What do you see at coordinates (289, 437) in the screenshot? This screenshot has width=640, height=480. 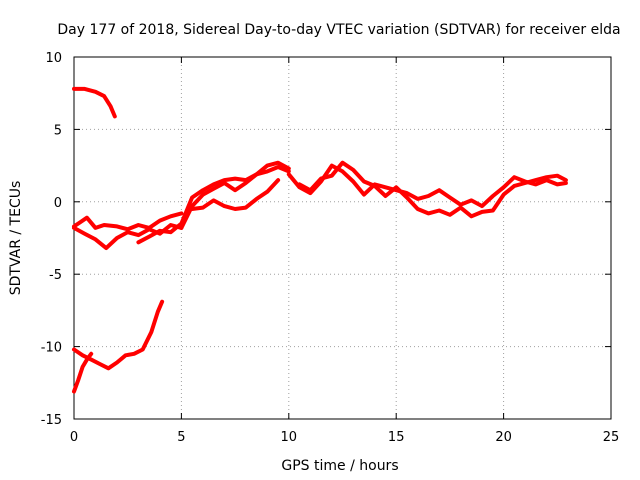 I see `x-tick-label: 10` at bounding box center [289, 437].